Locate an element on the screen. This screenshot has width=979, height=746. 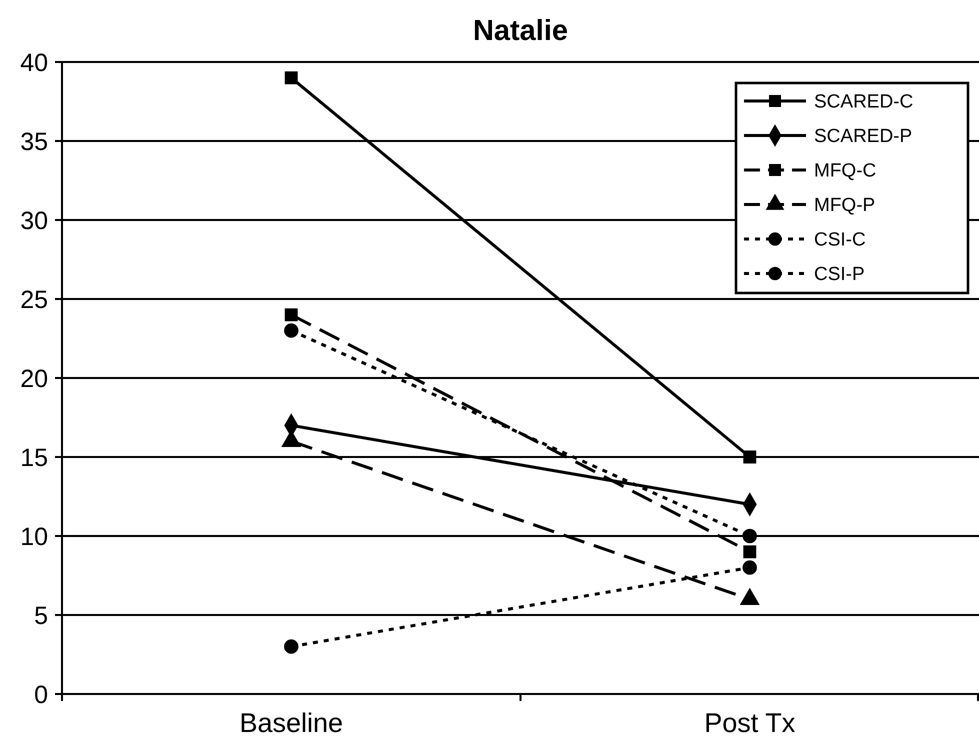
legend-label: MFQ-C is located at coordinates (845, 171).